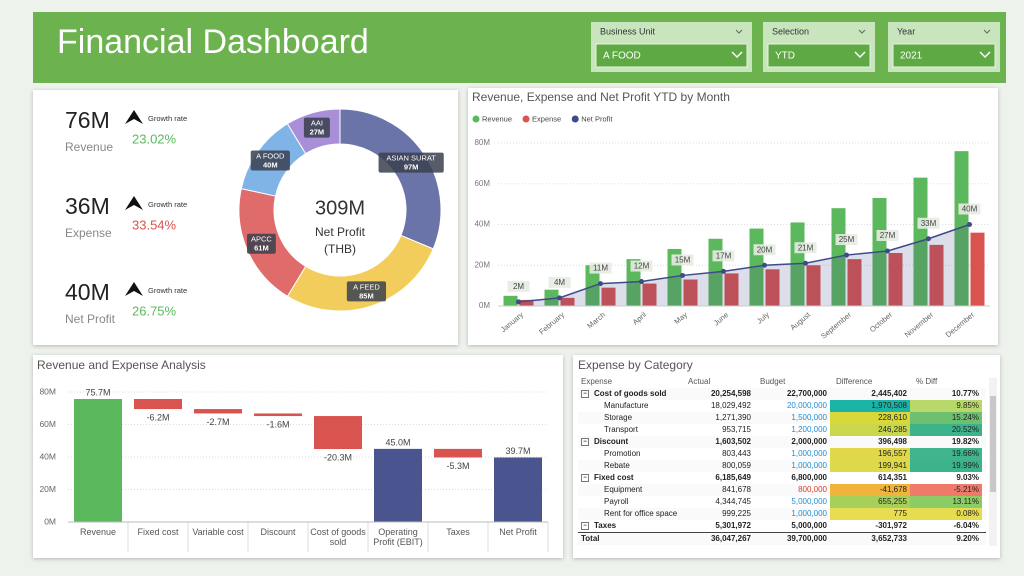 This screenshot has width=1024, height=576. I want to click on x-tick-label: Discount, so click(278, 532).